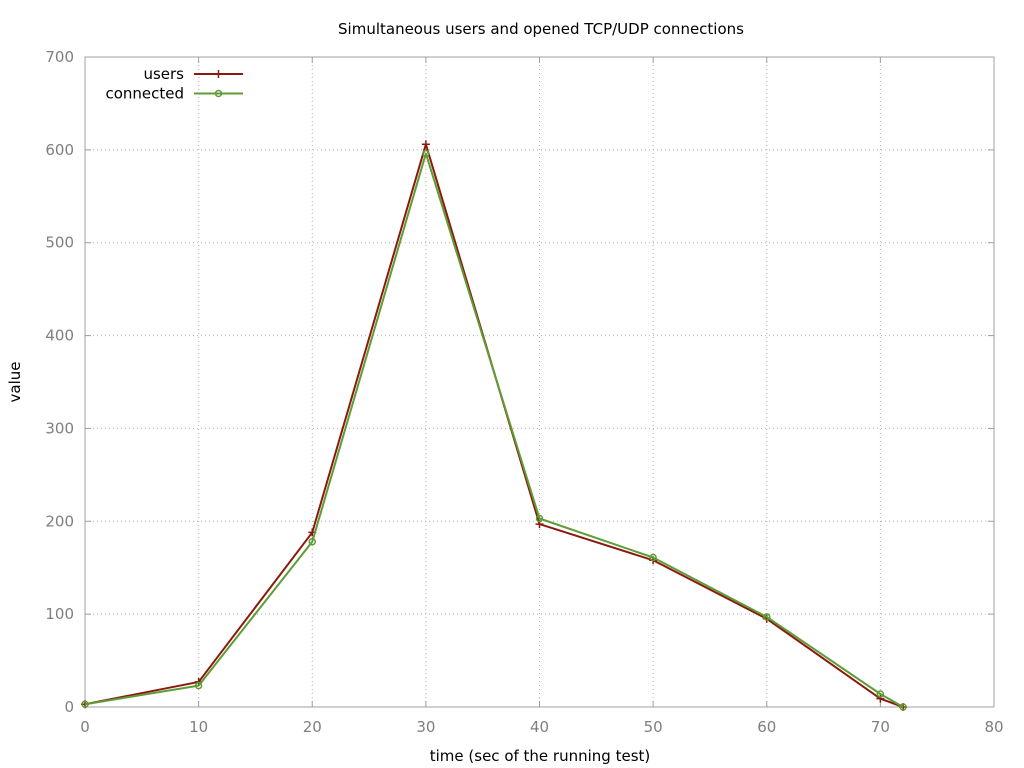 The width and height of the screenshot is (1024, 768). I want to click on legend: users connected, so click(174, 84).